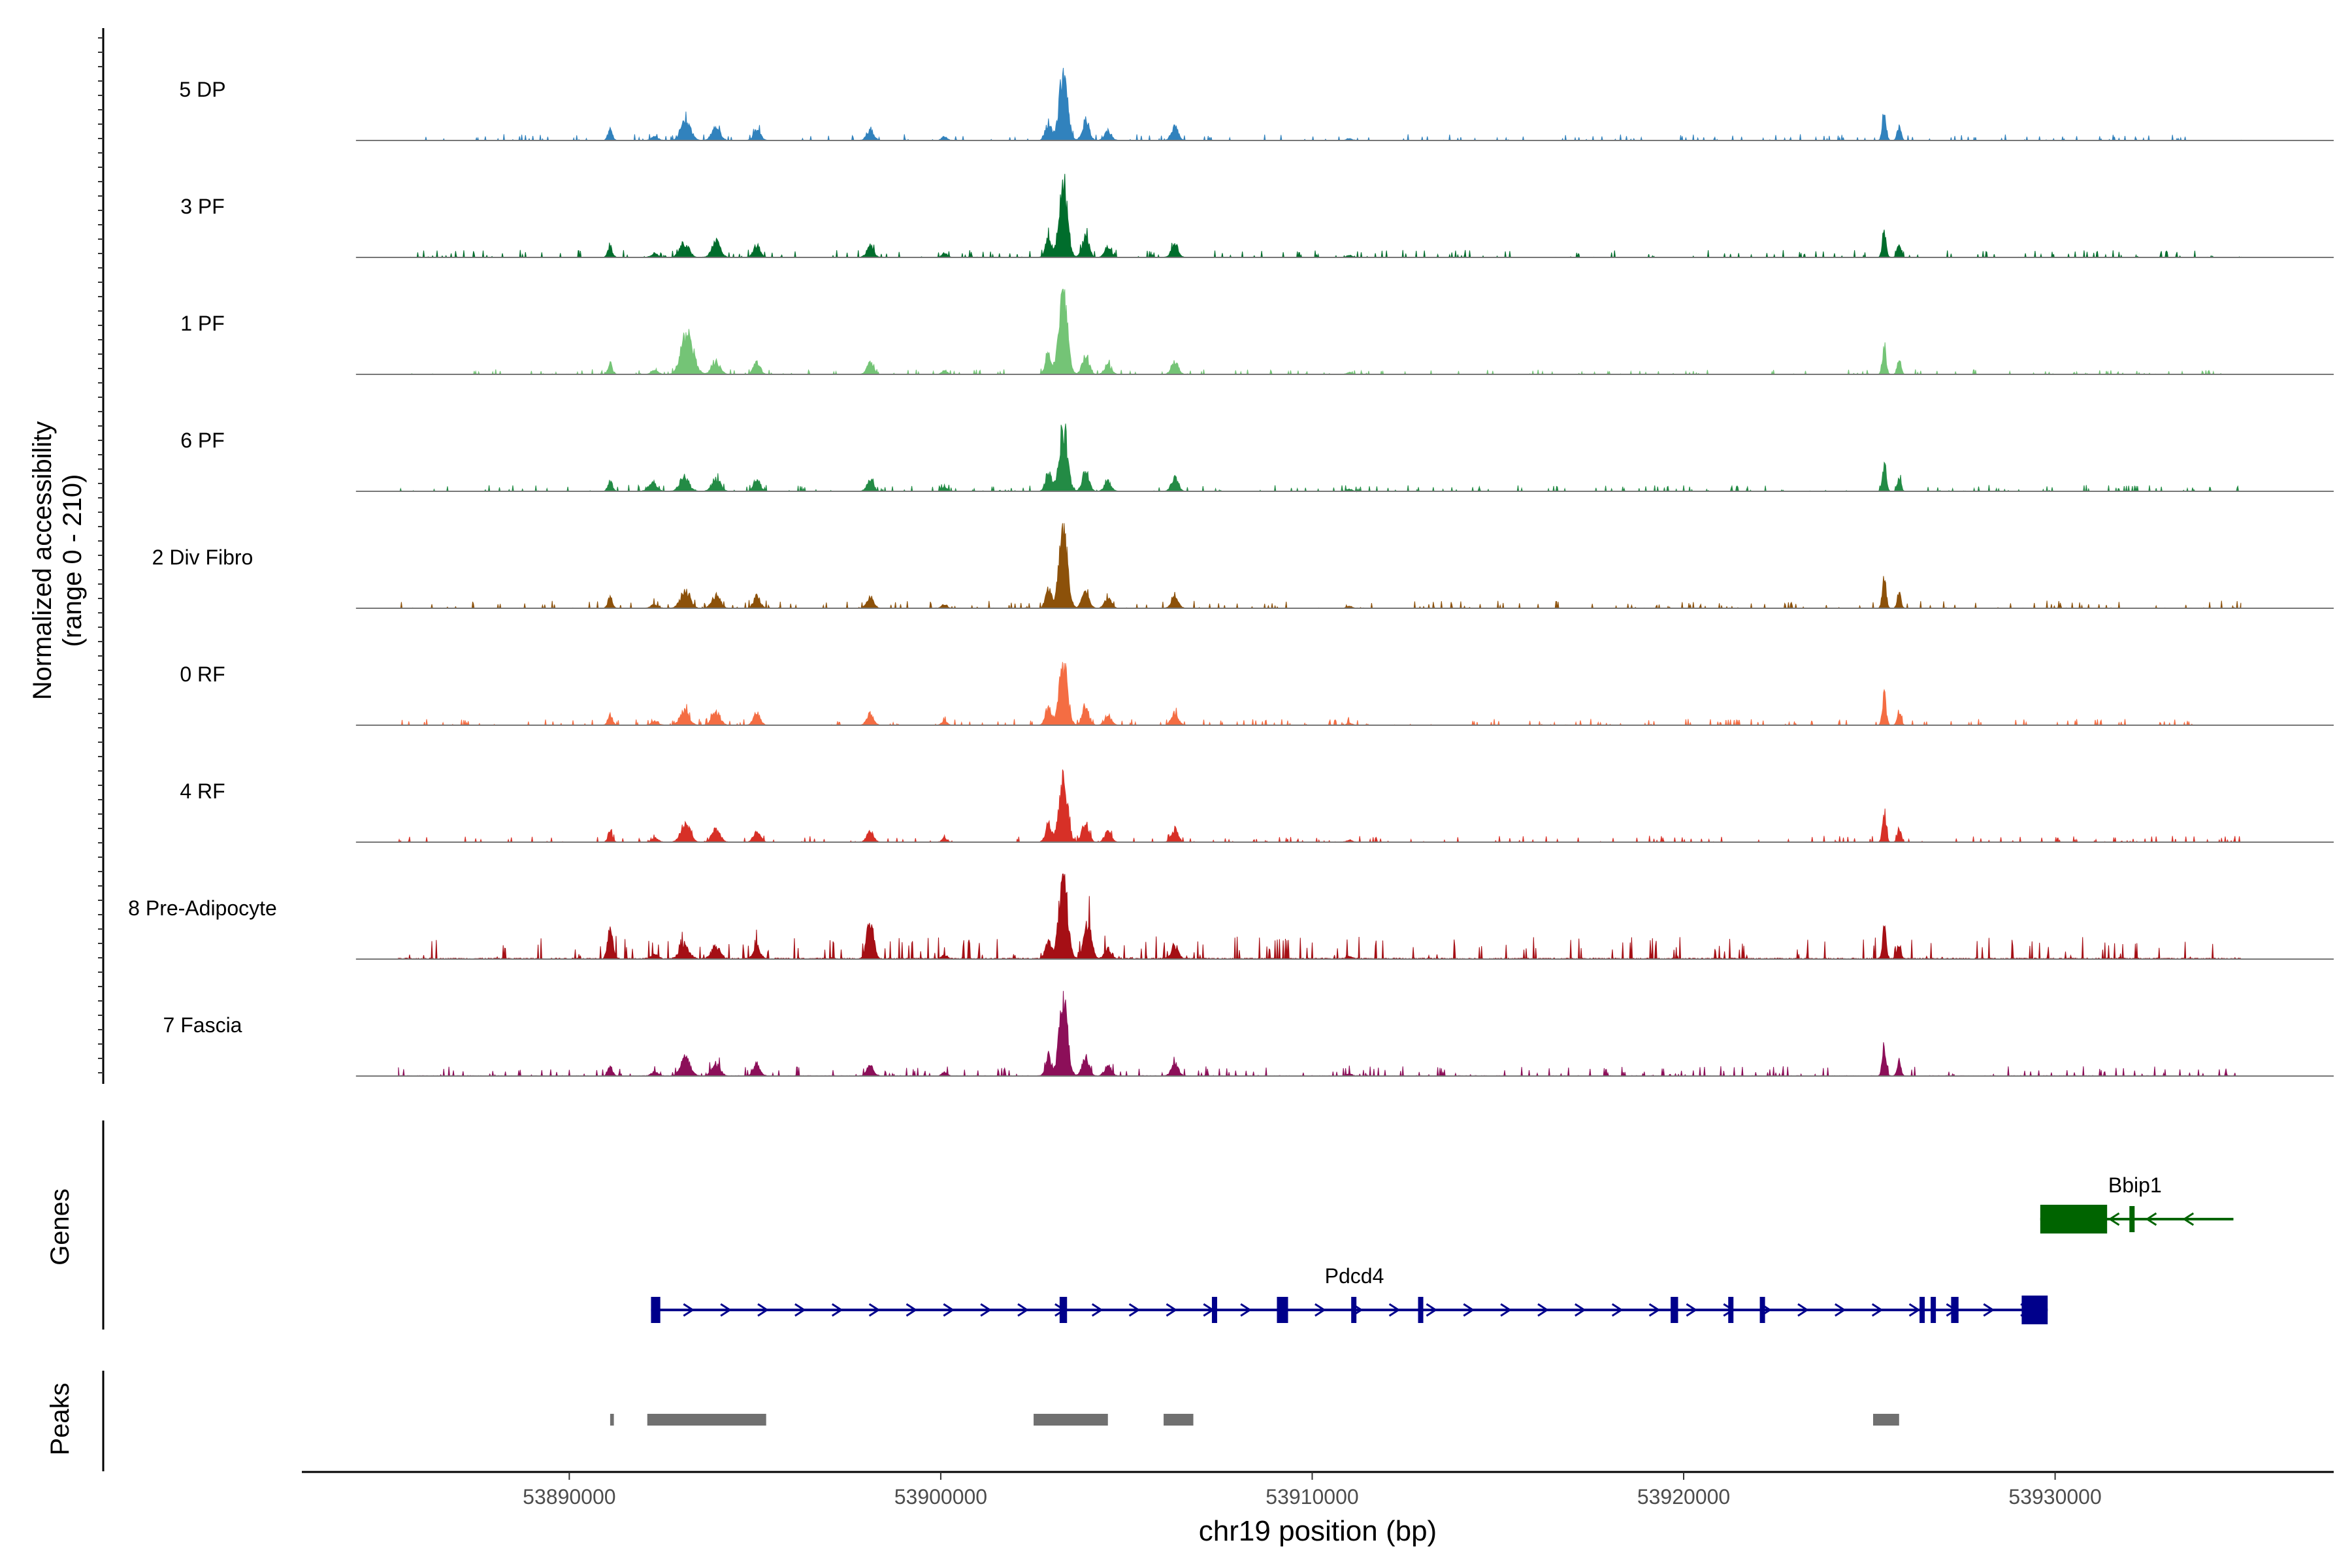  I want to click on track-label: 2 Div Fibro, so click(202, 557).